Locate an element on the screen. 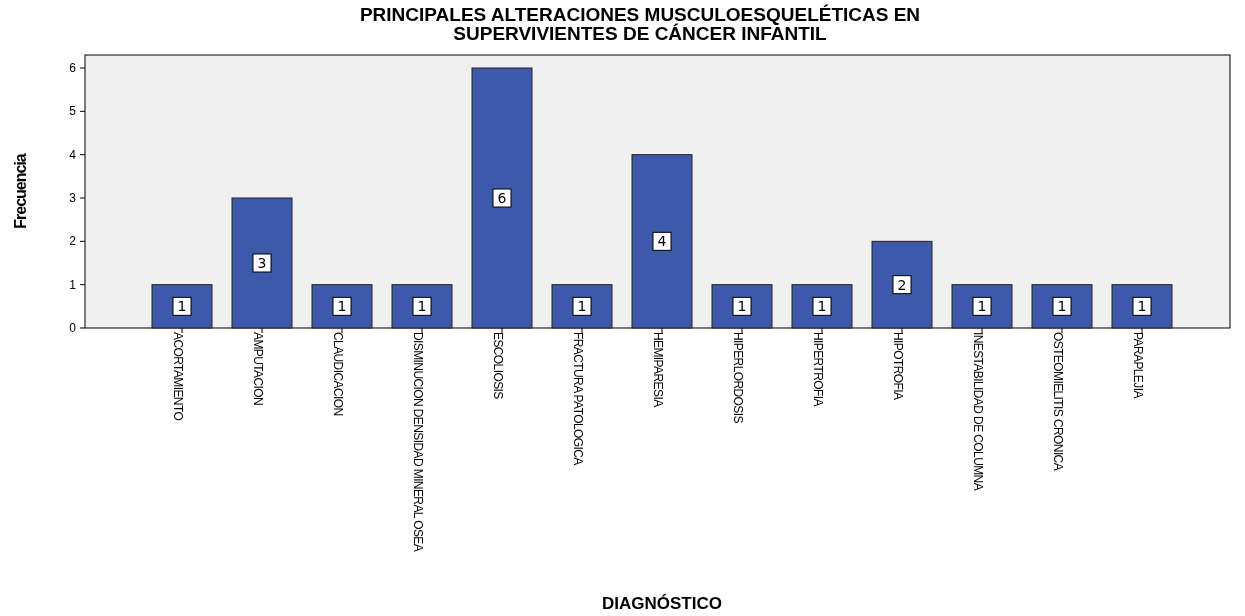  data-label: 2 is located at coordinates (902, 284).